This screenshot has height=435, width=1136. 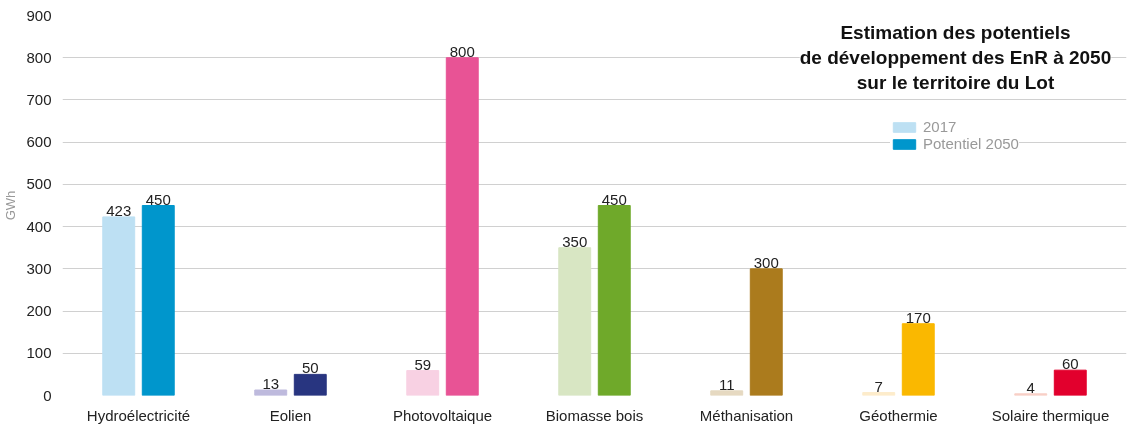 What do you see at coordinates (746, 415) in the screenshot?
I see `x-tick-label: Méthanisation` at bounding box center [746, 415].